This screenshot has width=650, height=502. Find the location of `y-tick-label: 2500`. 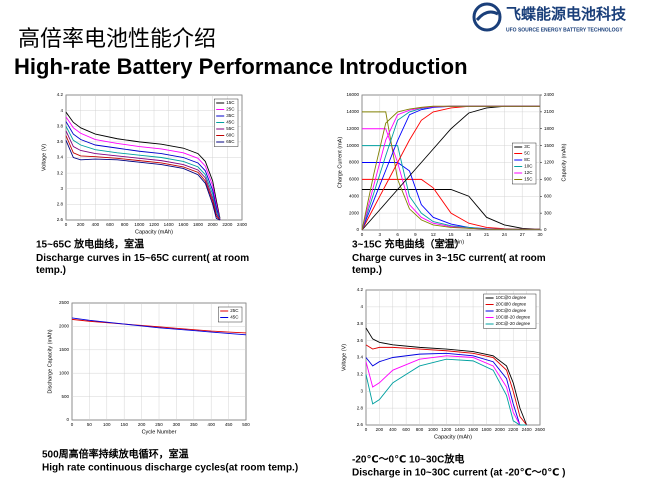

y-tick-label: 2500 is located at coordinates (64, 302).